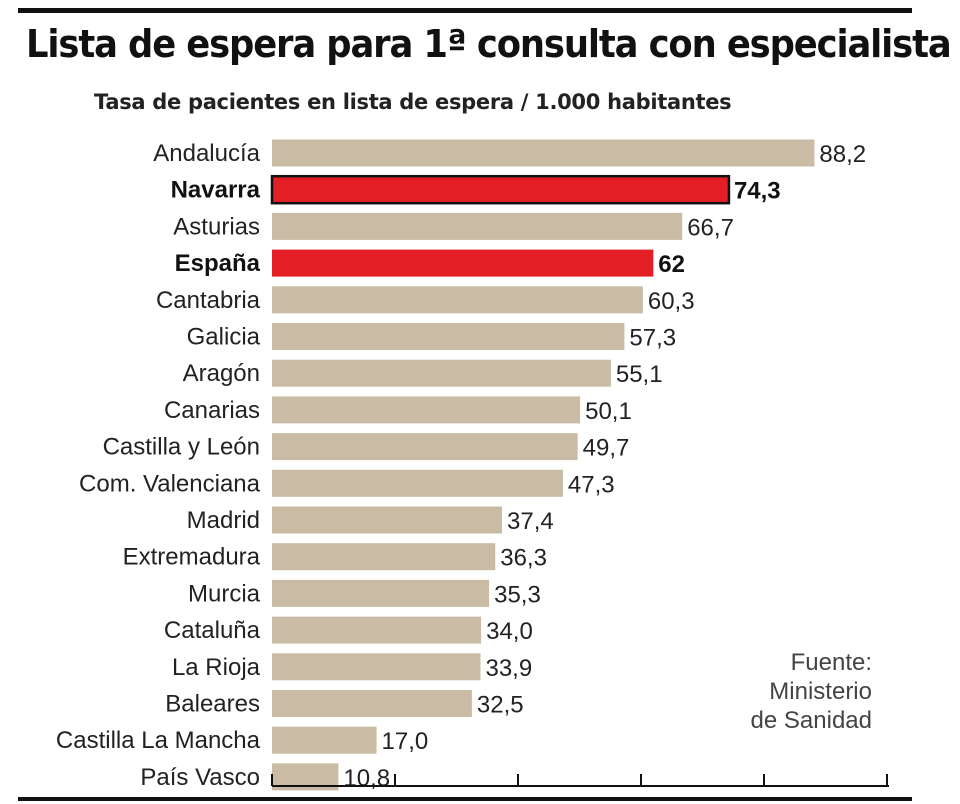 This screenshot has height=804, width=960. What do you see at coordinates (200, 777) in the screenshot?
I see `category-label-pais-vasco: País Vasco` at bounding box center [200, 777].